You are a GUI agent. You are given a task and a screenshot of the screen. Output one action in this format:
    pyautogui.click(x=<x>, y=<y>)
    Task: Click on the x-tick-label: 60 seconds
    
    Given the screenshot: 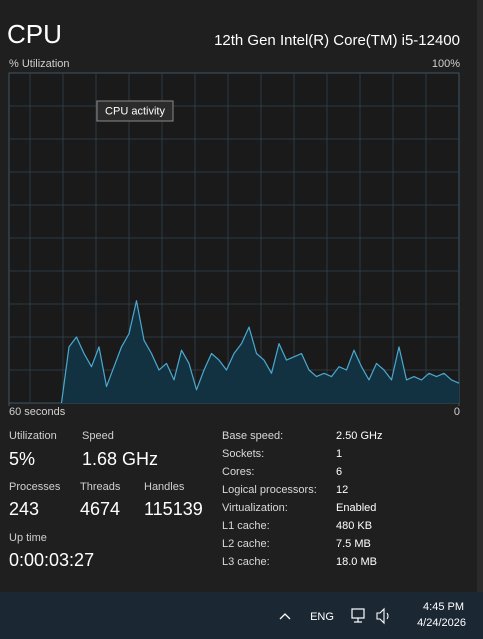 What is the action you would take?
    pyautogui.click(x=37, y=412)
    